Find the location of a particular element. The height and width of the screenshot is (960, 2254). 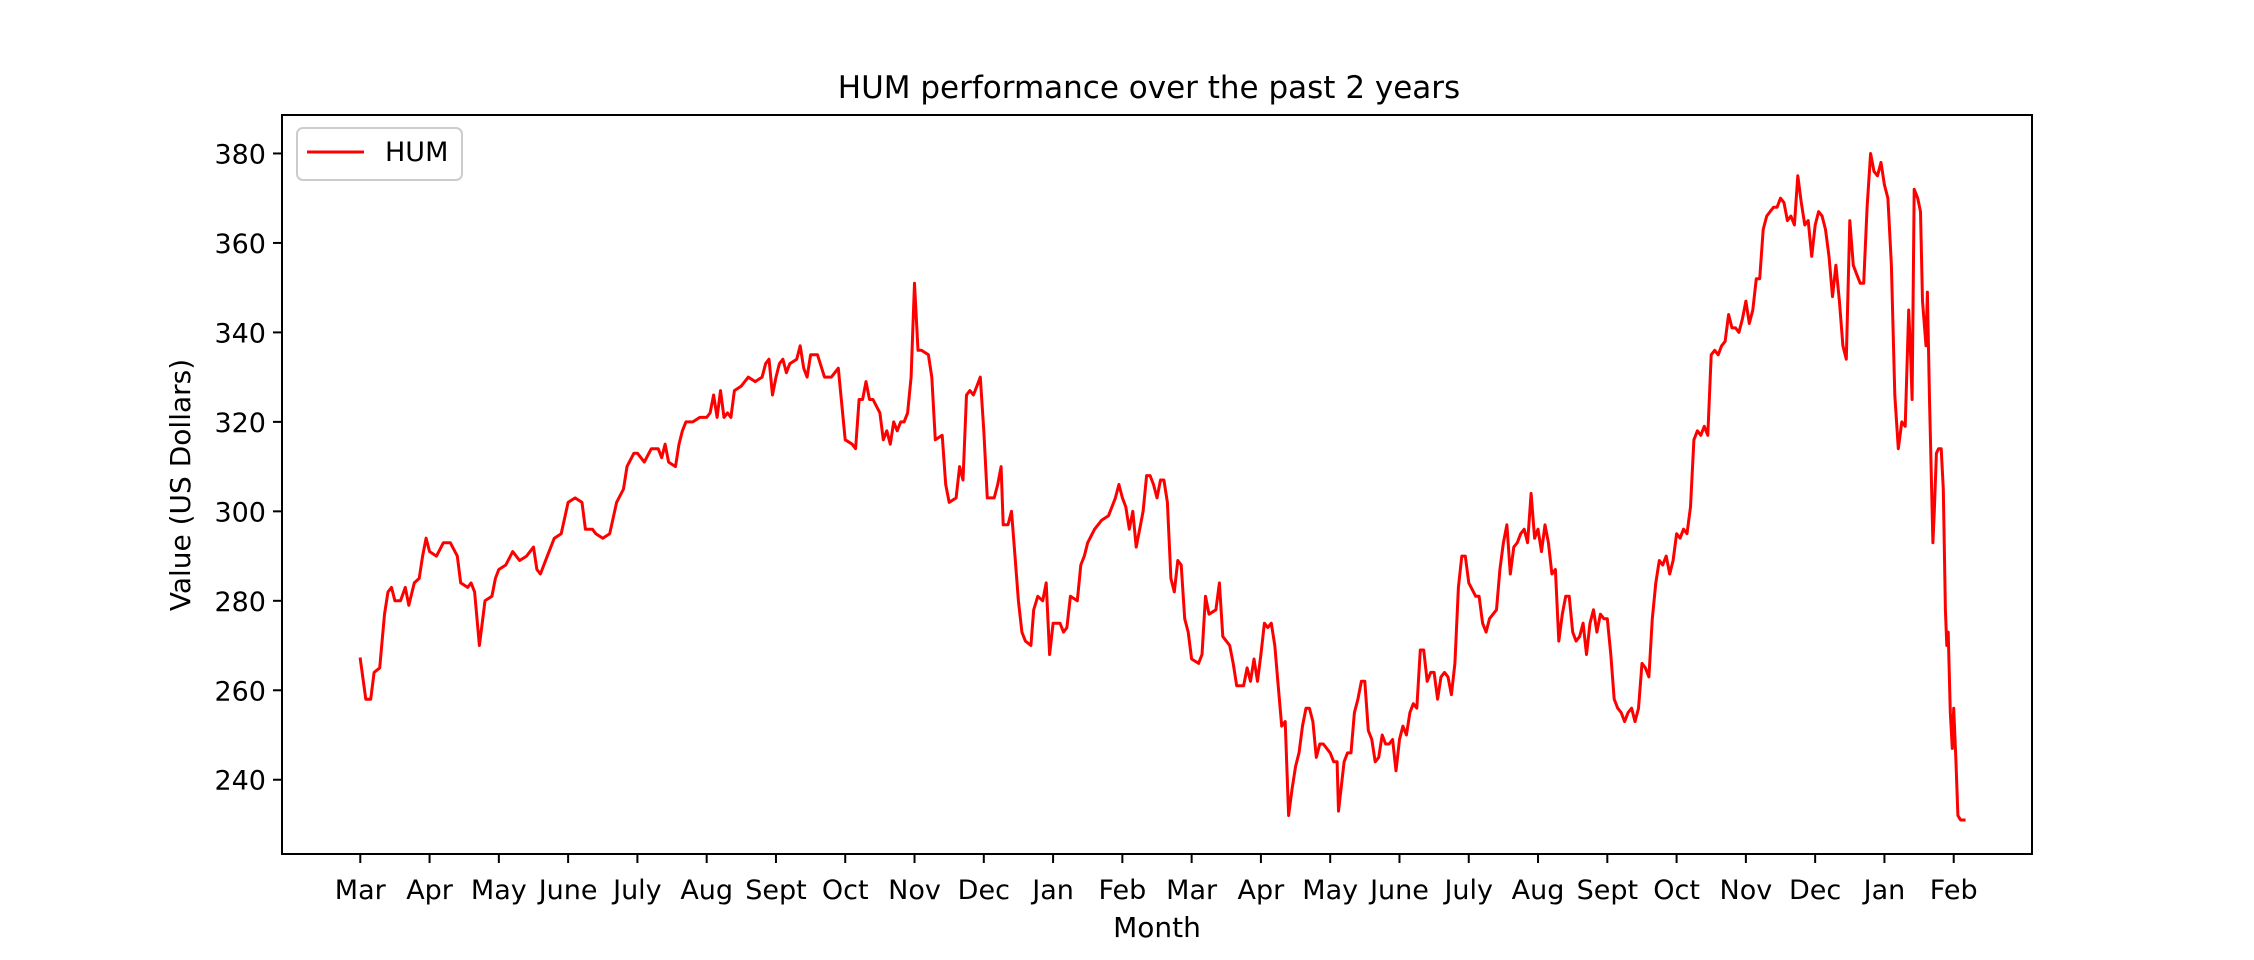

y-tick-label: 320 is located at coordinates (240, 423).